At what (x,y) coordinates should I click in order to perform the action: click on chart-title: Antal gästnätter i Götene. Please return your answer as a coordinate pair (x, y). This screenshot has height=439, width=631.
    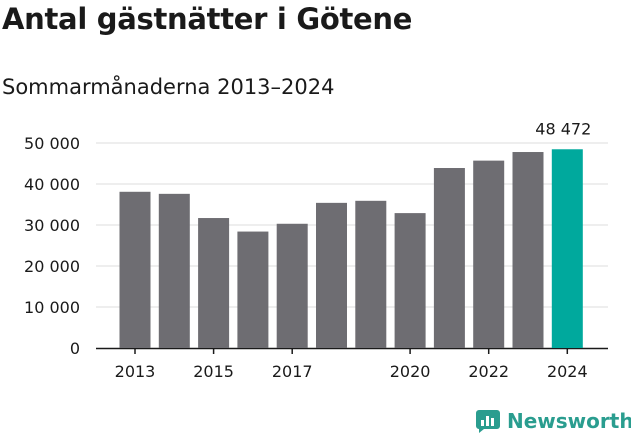
    Looking at the image, I should click on (207, 19).